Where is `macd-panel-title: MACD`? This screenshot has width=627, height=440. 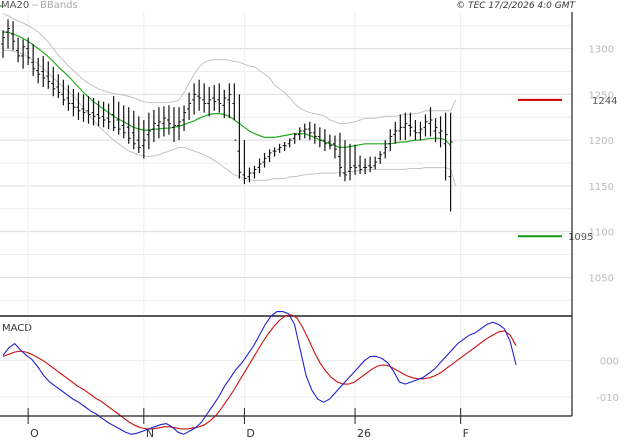
macd-panel-title: MACD is located at coordinates (17, 328).